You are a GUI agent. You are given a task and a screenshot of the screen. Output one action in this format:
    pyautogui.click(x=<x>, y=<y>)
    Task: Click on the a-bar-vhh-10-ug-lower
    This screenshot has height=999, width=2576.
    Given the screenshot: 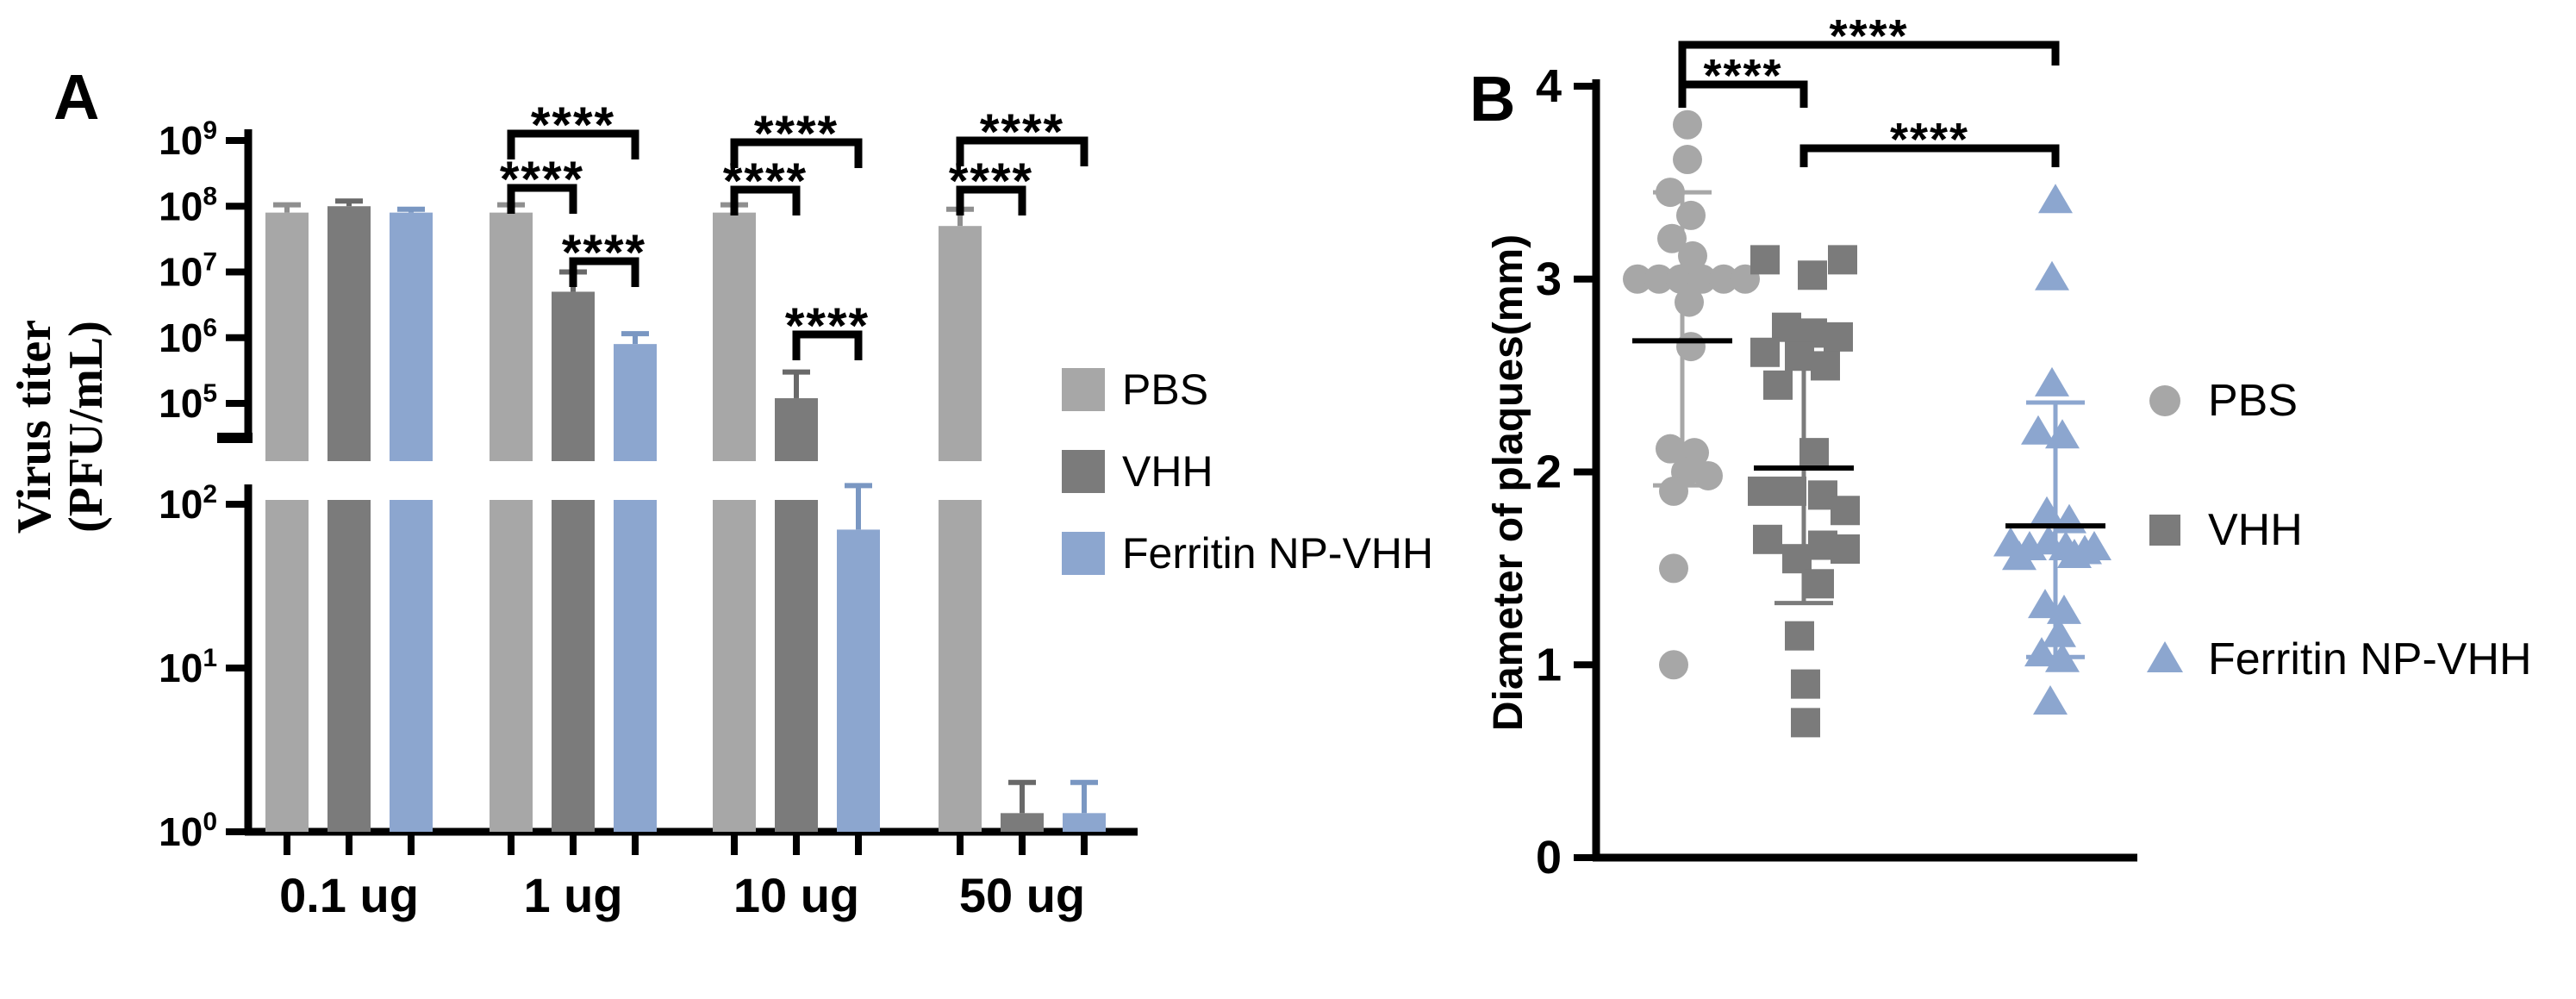 What is the action you would take?
    pyautogui.click(x=796, y=666)
    